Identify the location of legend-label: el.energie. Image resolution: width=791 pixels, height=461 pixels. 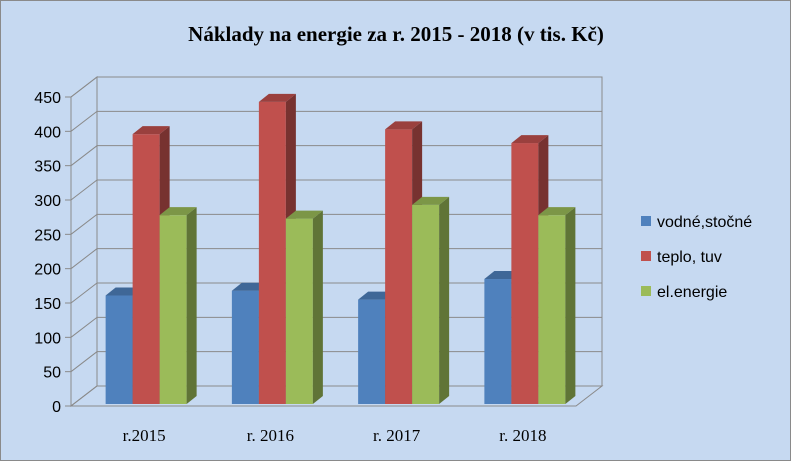
(692, 292).